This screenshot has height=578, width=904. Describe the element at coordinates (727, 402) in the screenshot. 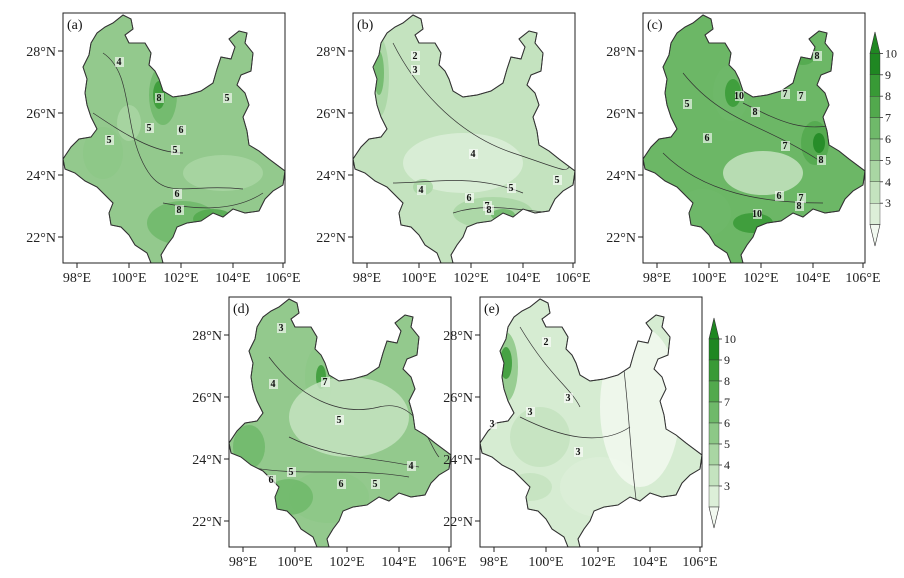

I see `colorbar-tick-label: 7` at that location.